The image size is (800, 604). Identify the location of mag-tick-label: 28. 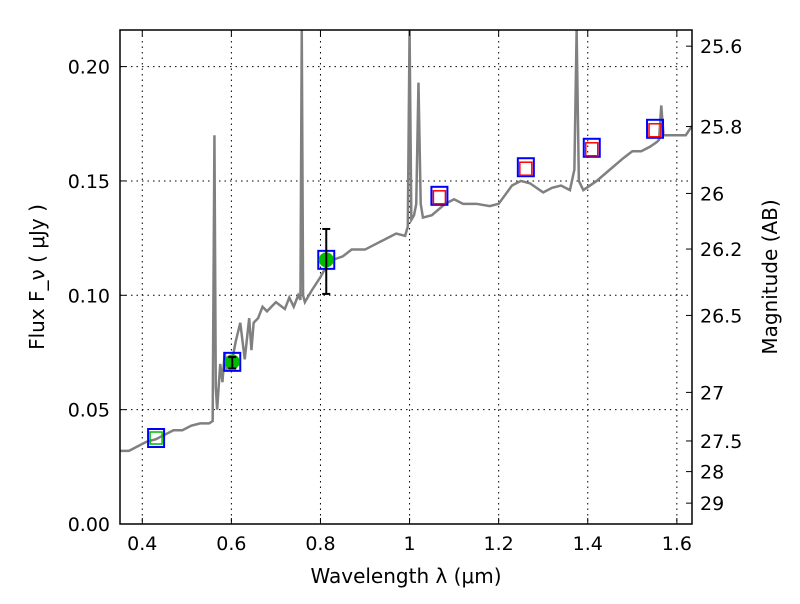
(712, 473).